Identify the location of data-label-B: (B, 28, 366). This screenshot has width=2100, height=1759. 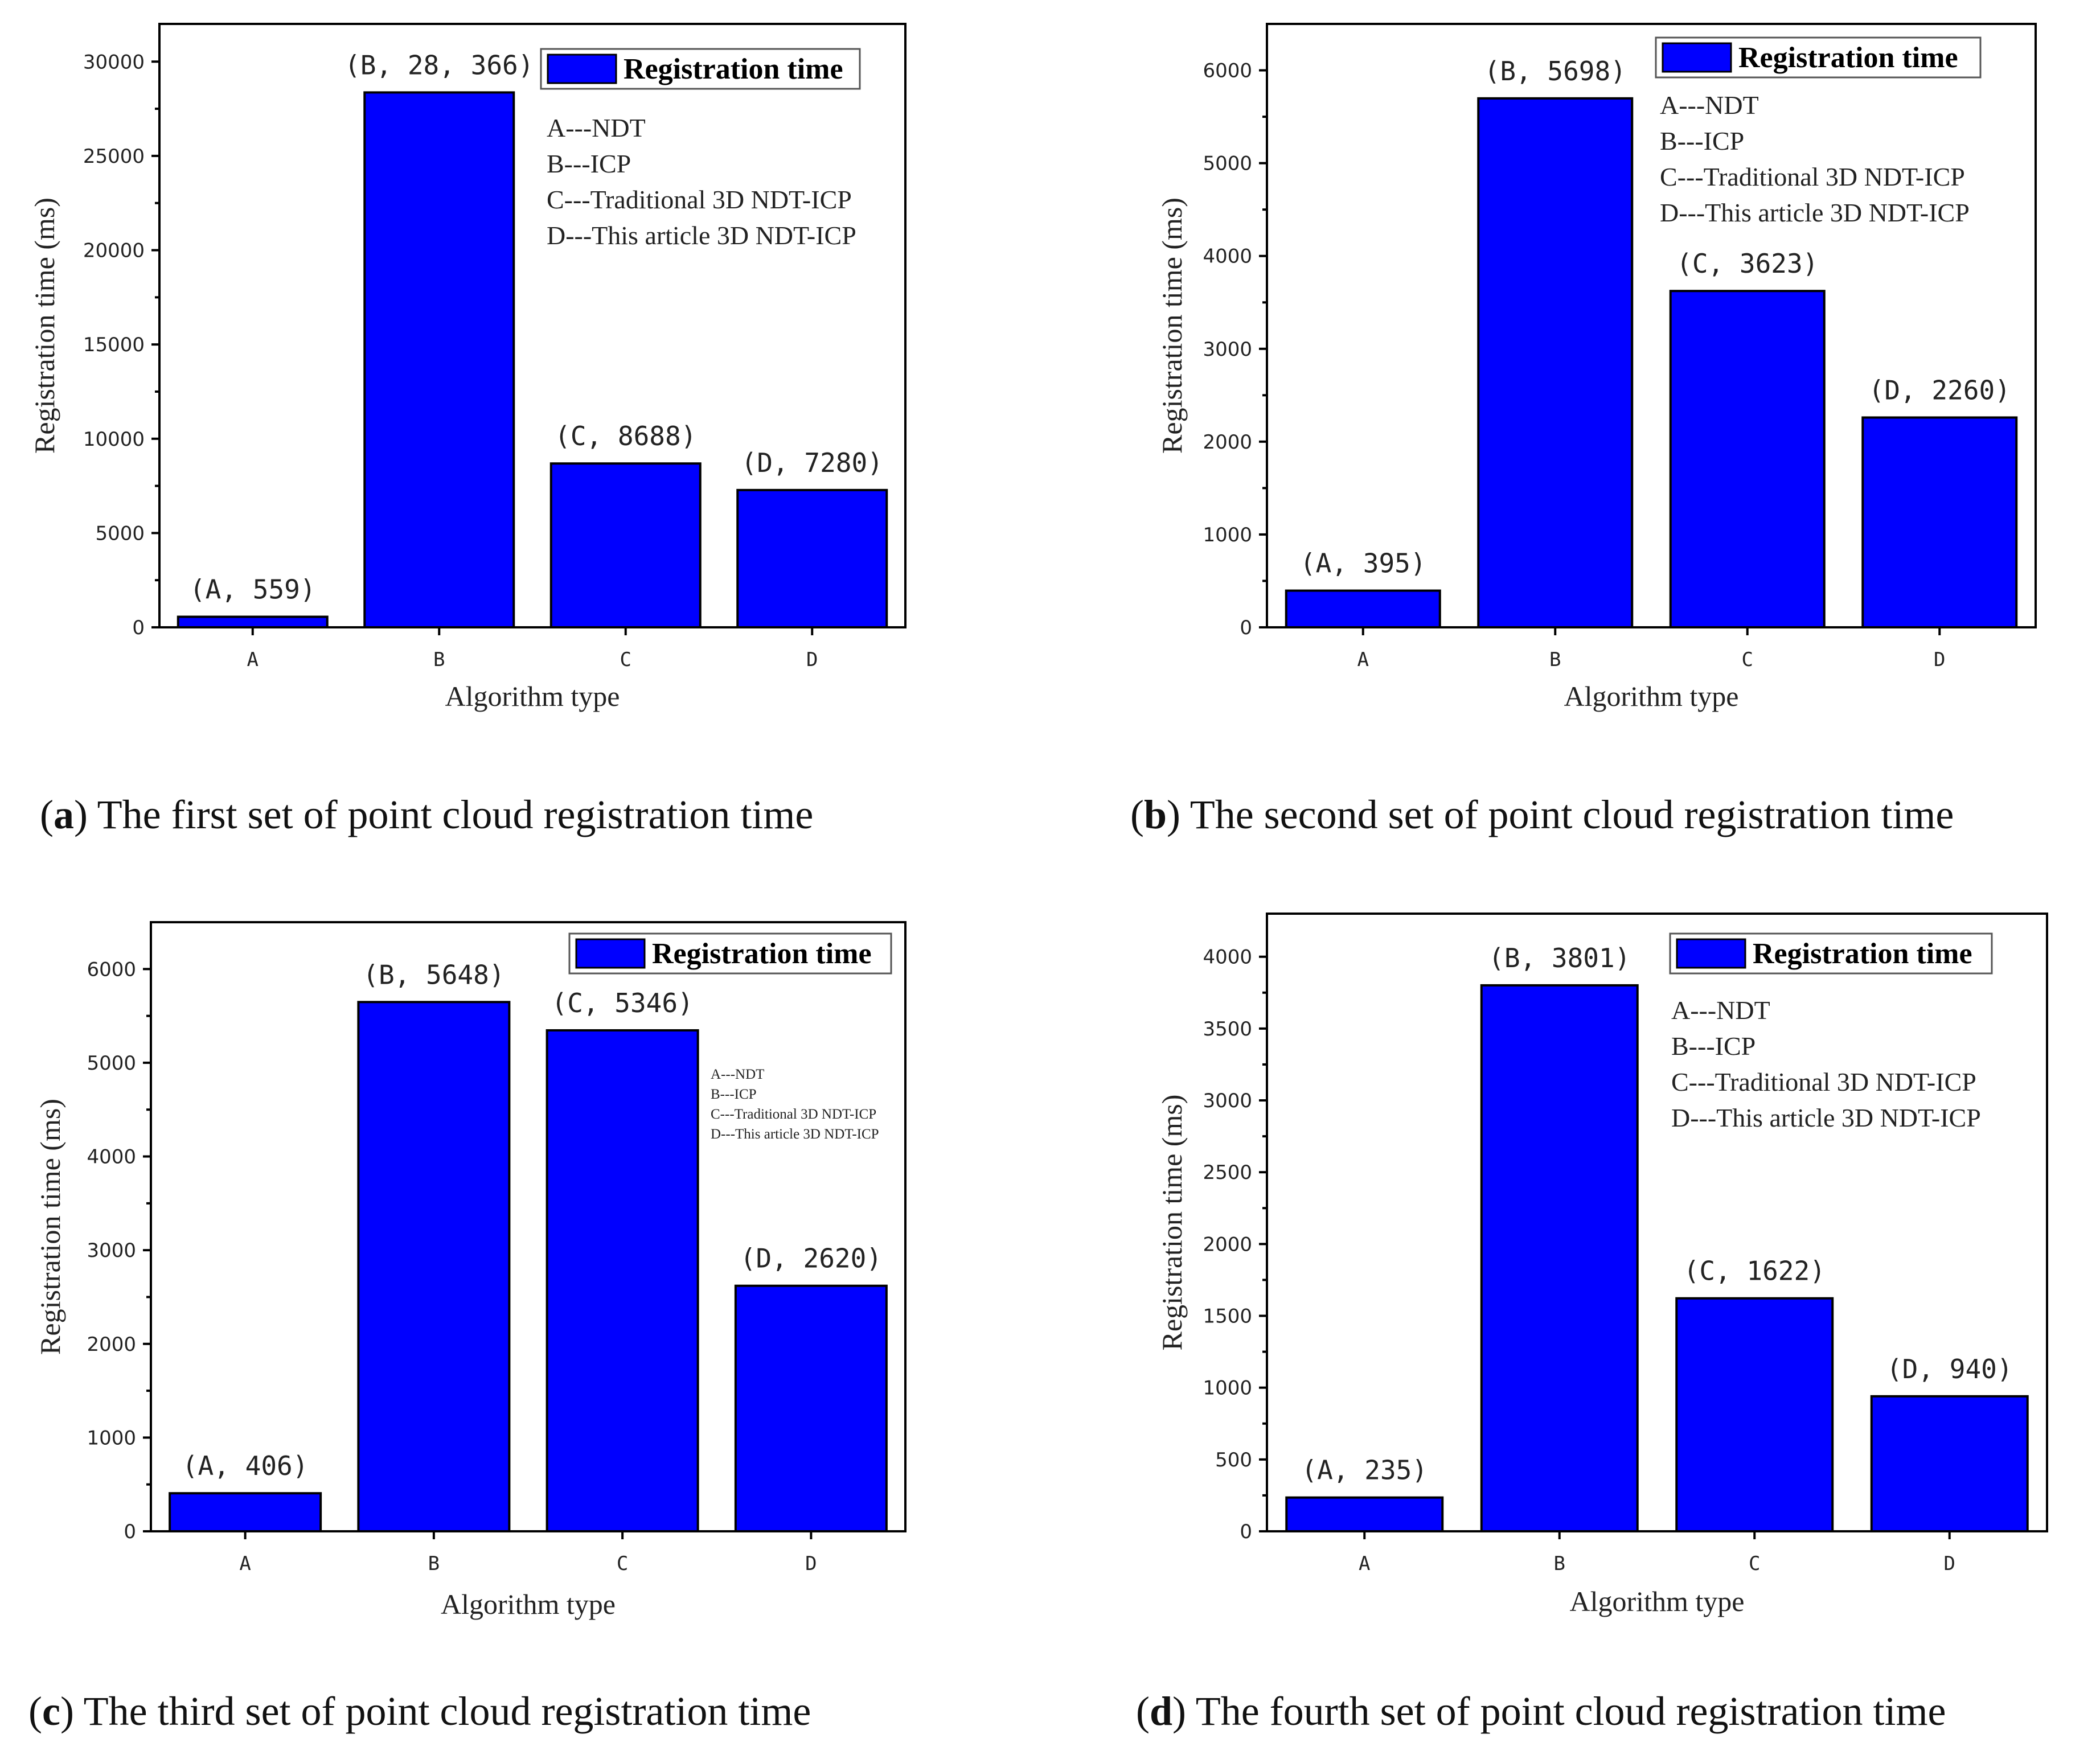
(439, 65).